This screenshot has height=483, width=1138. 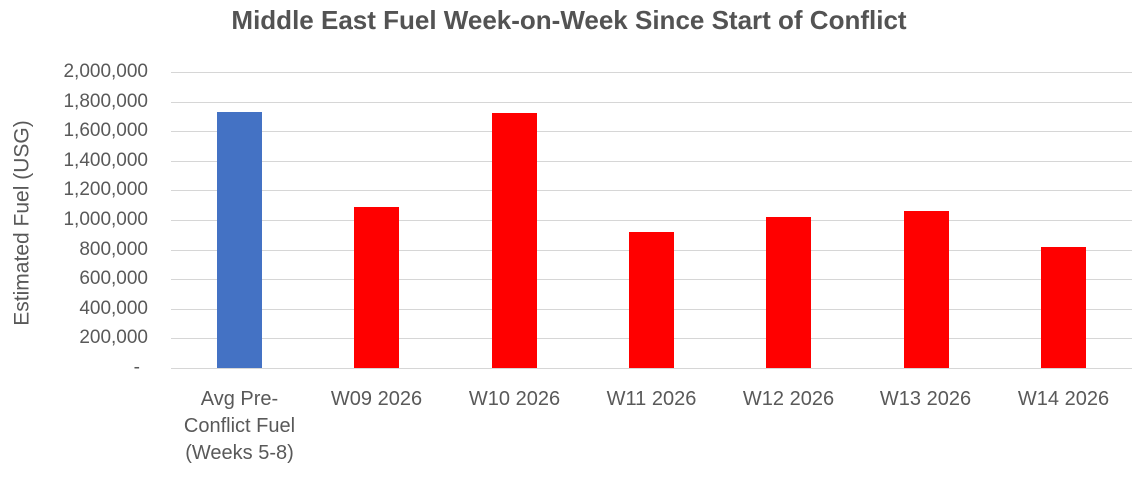 I want to click on x-label-avg-pre: Avg Pre- Conflict Fuel (Weeks 5-8), so click(x=239, y=426).